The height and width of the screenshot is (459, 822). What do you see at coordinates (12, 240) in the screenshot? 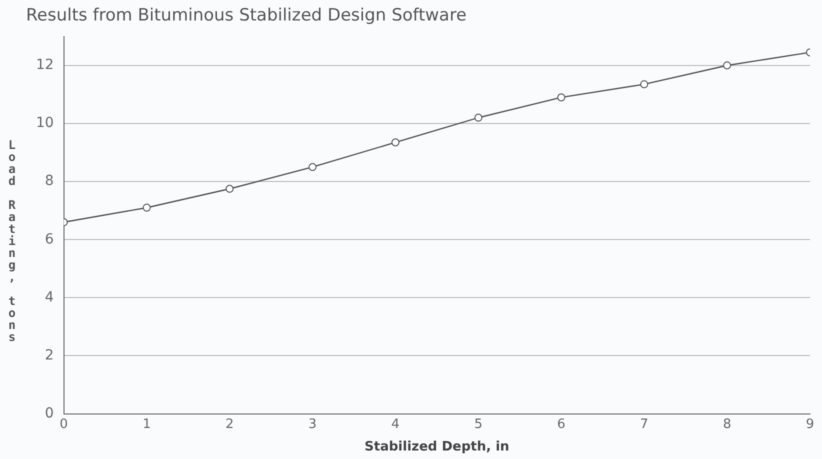
I see `y-axis-title: Load Rating, tons` at bounding box center [12, 240].